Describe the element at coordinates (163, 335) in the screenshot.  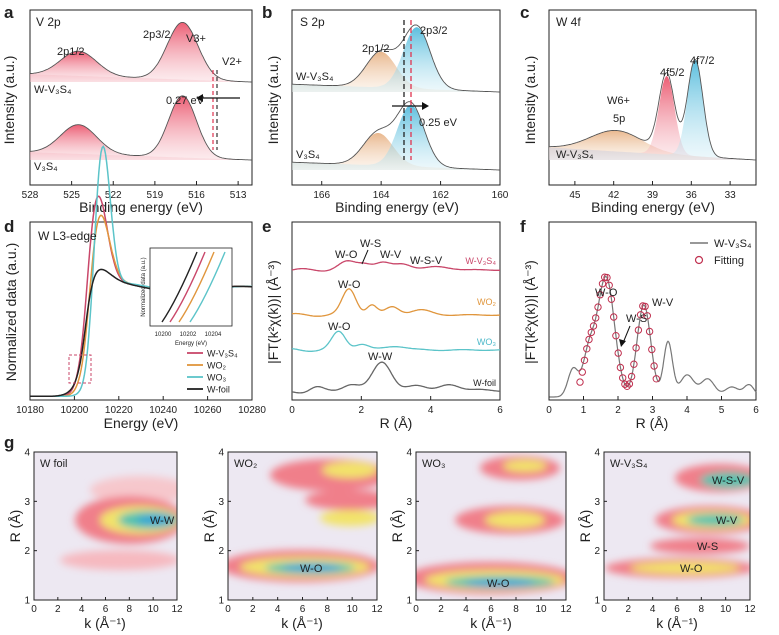
I see `inset-tick-label: 10200` at that location.